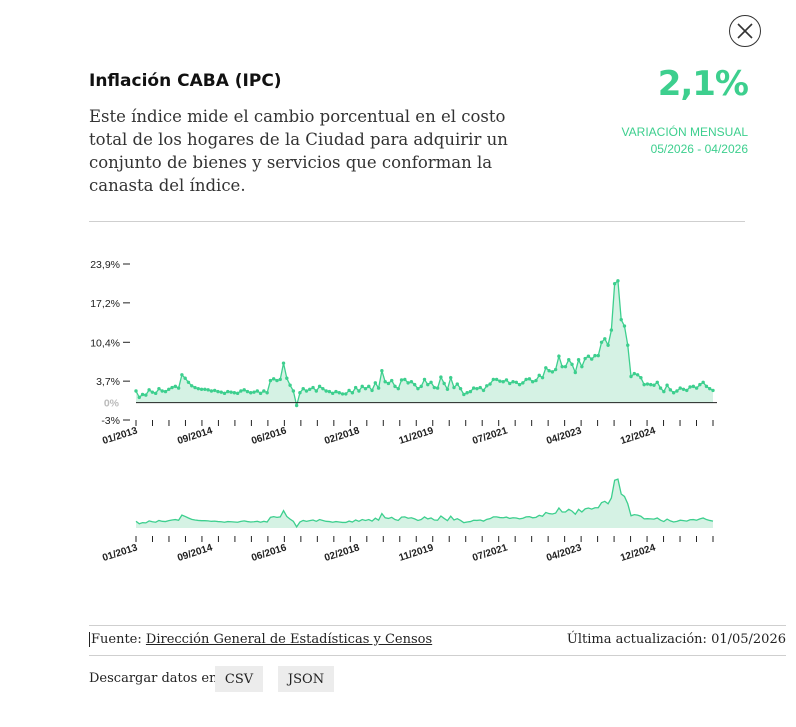  I want to click on monthly-variation-label: VARIACIÓN MENSUAL, so click(684, 132).